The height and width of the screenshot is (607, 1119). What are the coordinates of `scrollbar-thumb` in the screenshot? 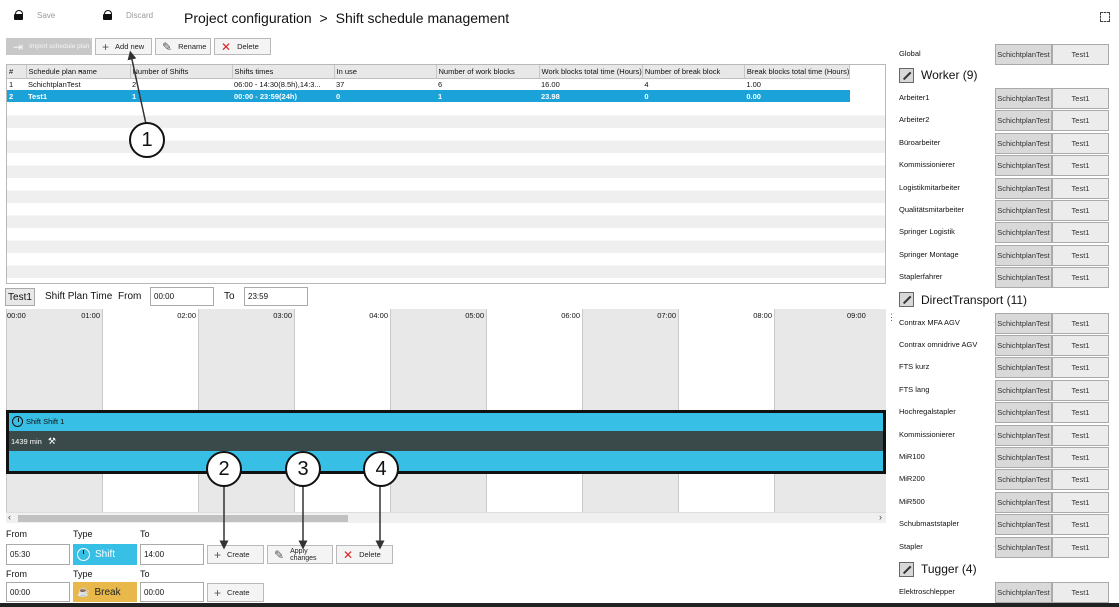 It's located at (183, 518).